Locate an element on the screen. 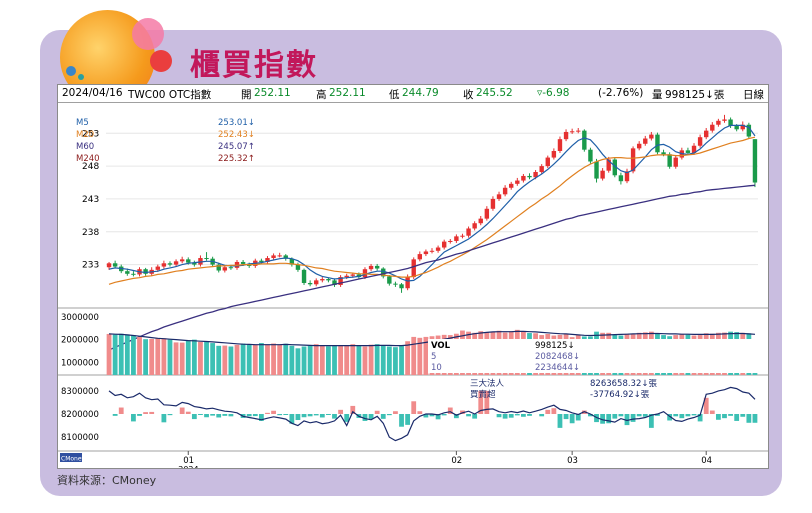  ma-legend-label: M60 is located at coordinates (85, 147).